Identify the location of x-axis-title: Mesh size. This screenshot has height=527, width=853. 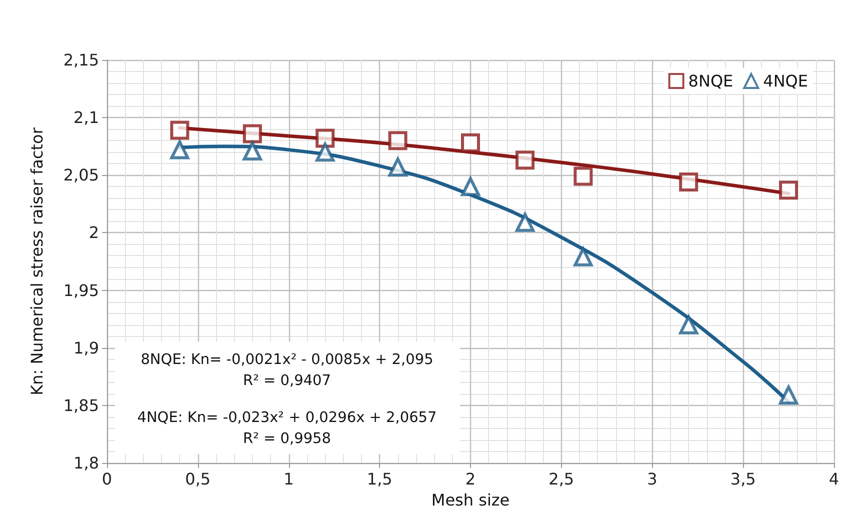
(470, 500).